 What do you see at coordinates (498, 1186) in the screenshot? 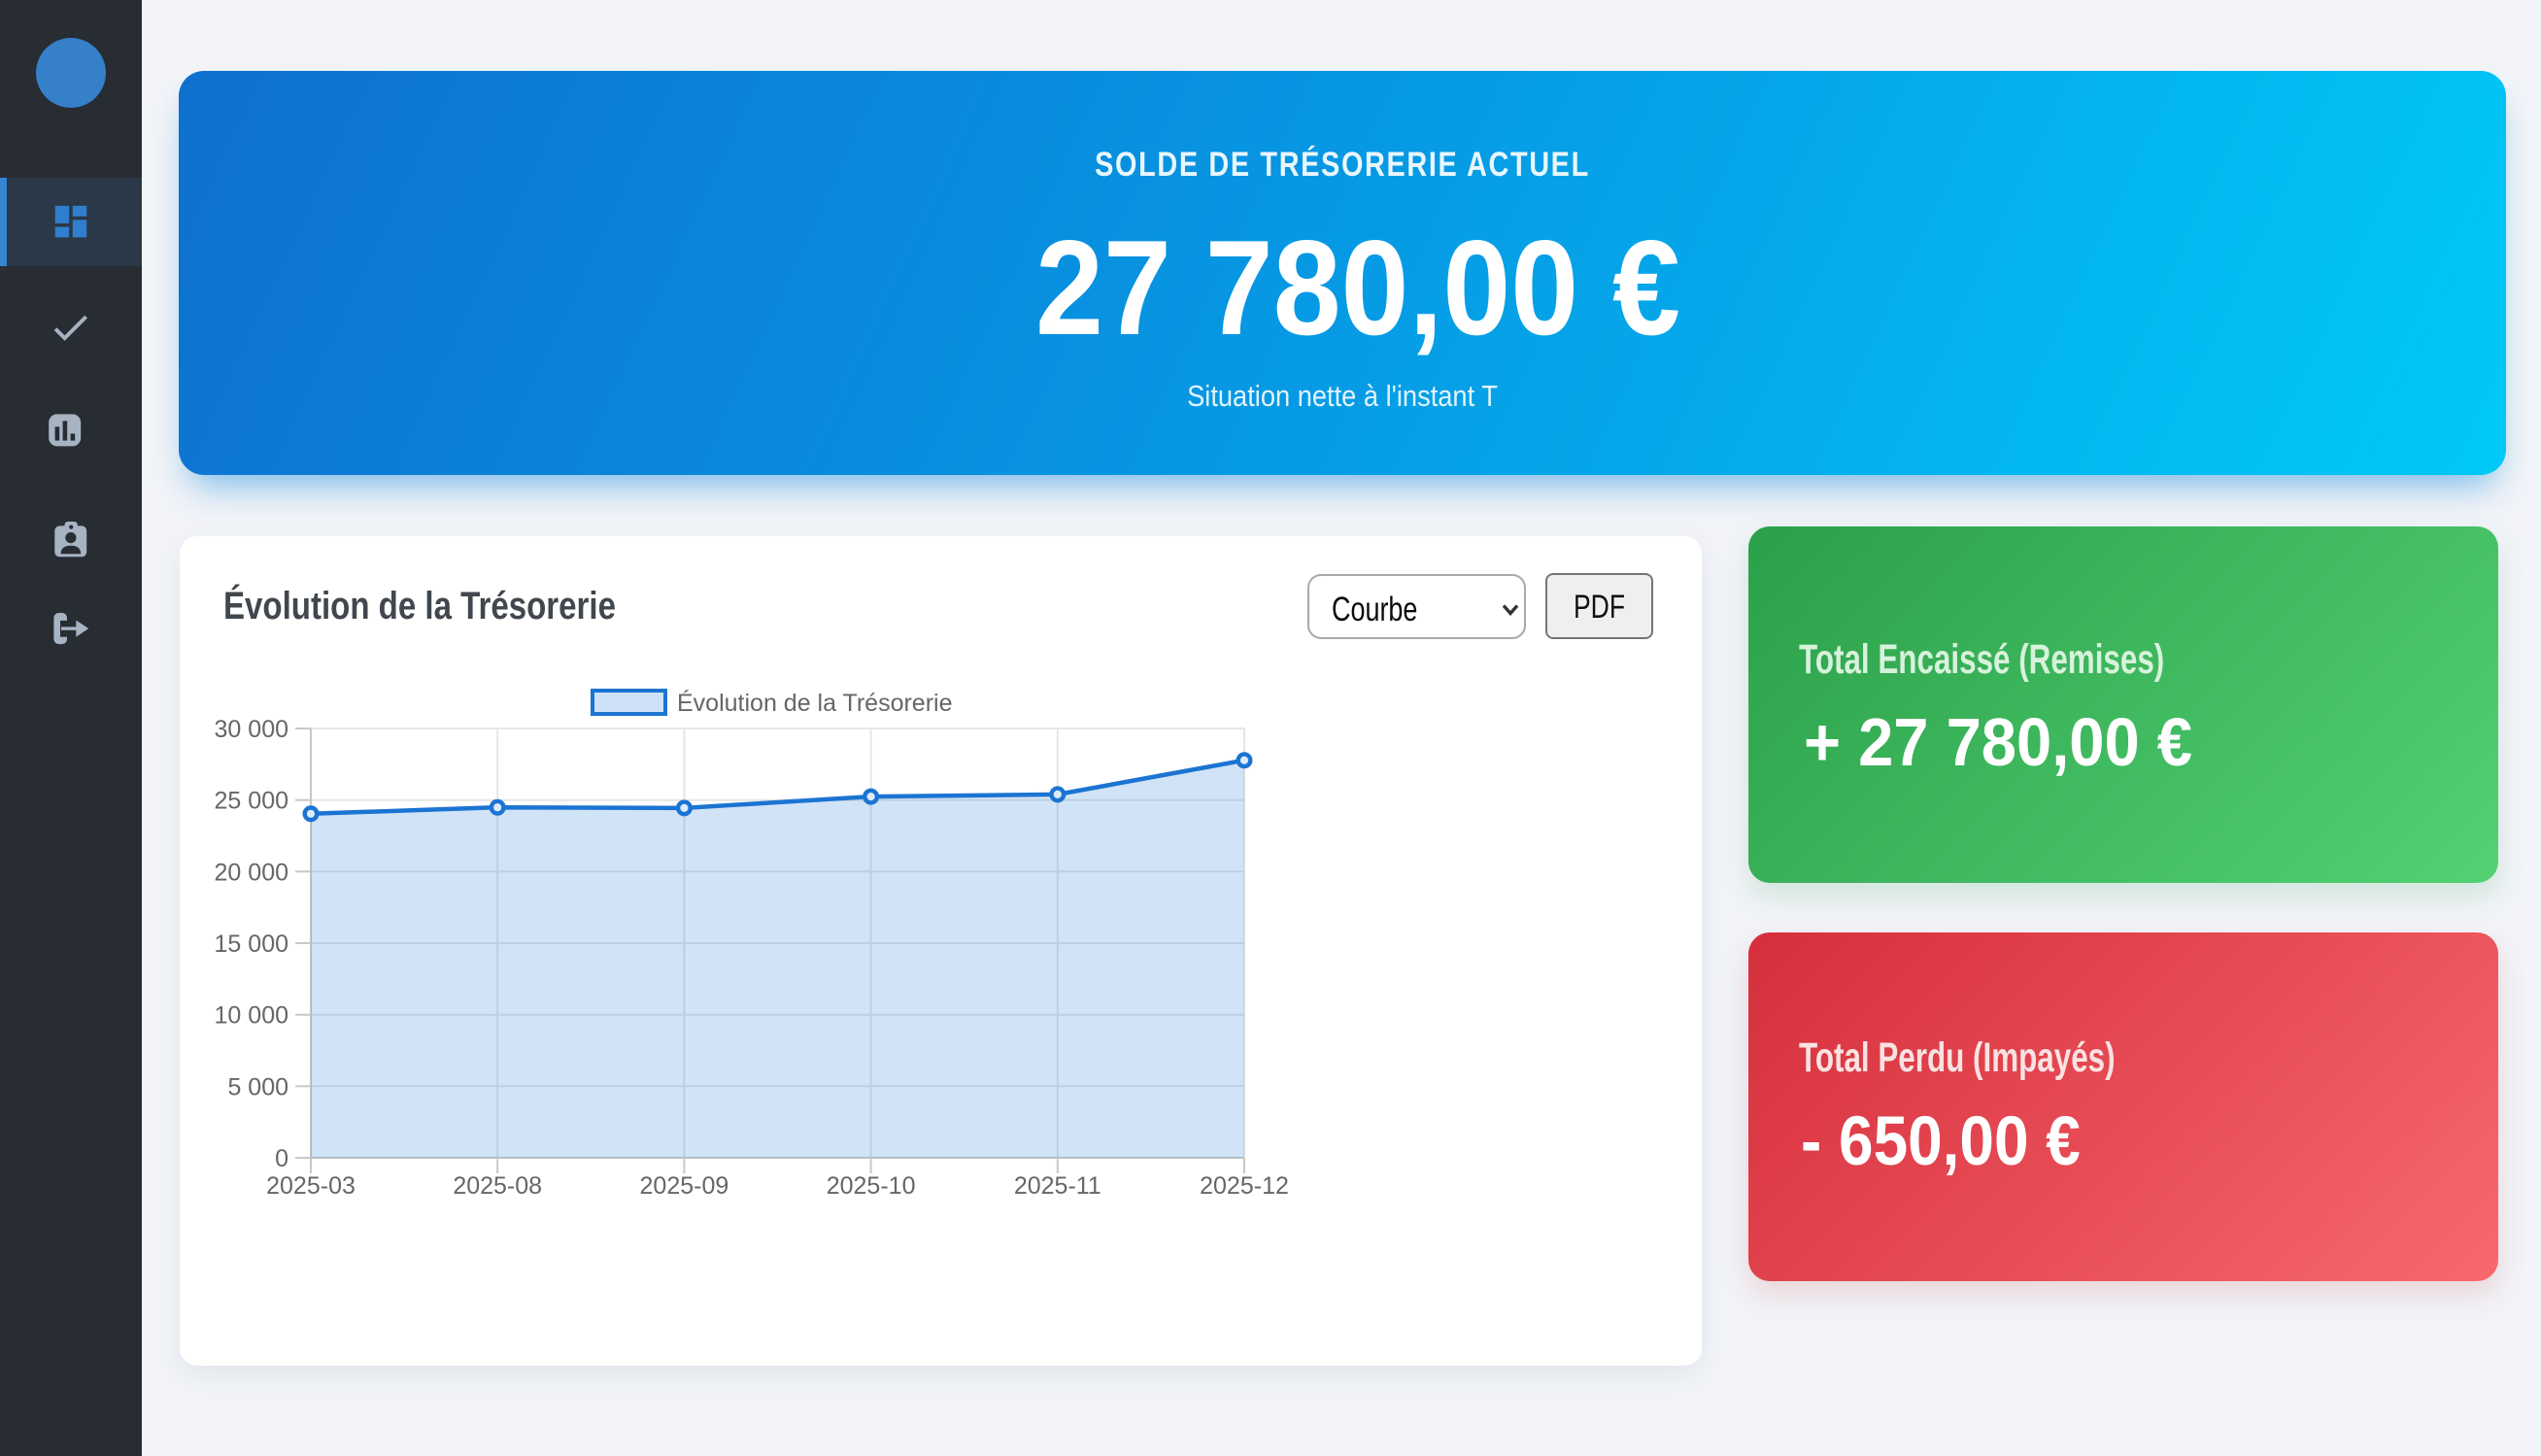
I see `svg-text: 2025-08` at bounding box center [498, 1186].